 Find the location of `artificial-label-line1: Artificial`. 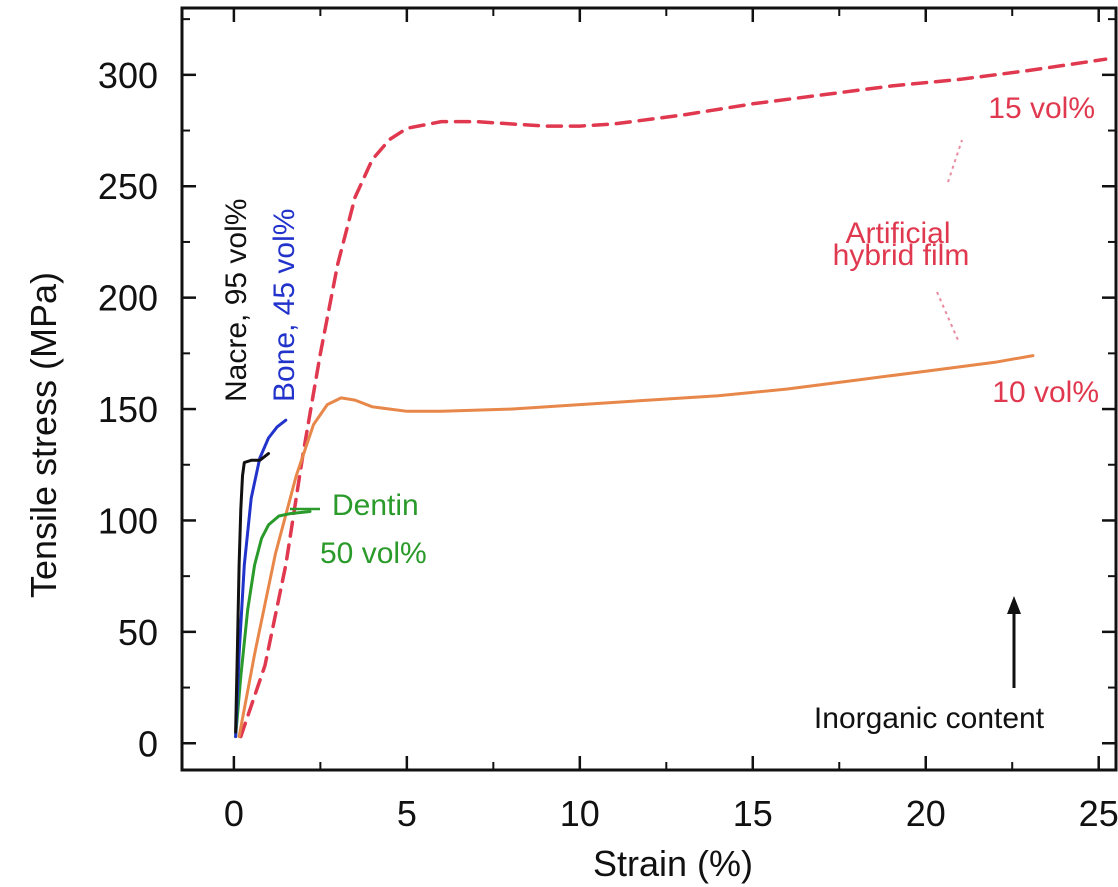

artificial-label-line1: Artificial is located at coordinates (897, 233).